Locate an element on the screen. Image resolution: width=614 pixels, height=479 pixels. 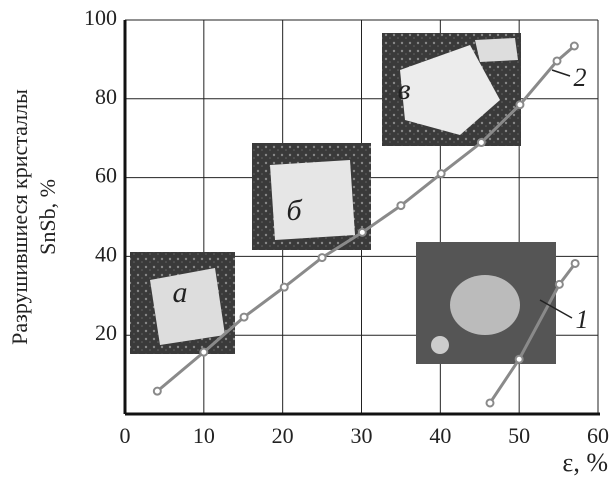
inset-a is located at coordinates (182, 303).